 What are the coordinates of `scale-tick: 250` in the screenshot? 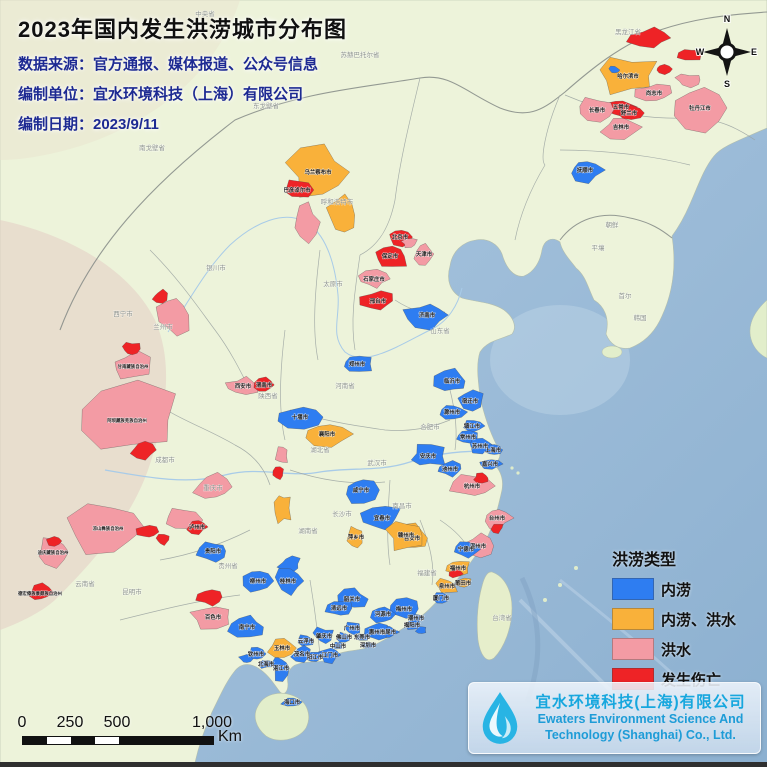 It's located at (70, 722).